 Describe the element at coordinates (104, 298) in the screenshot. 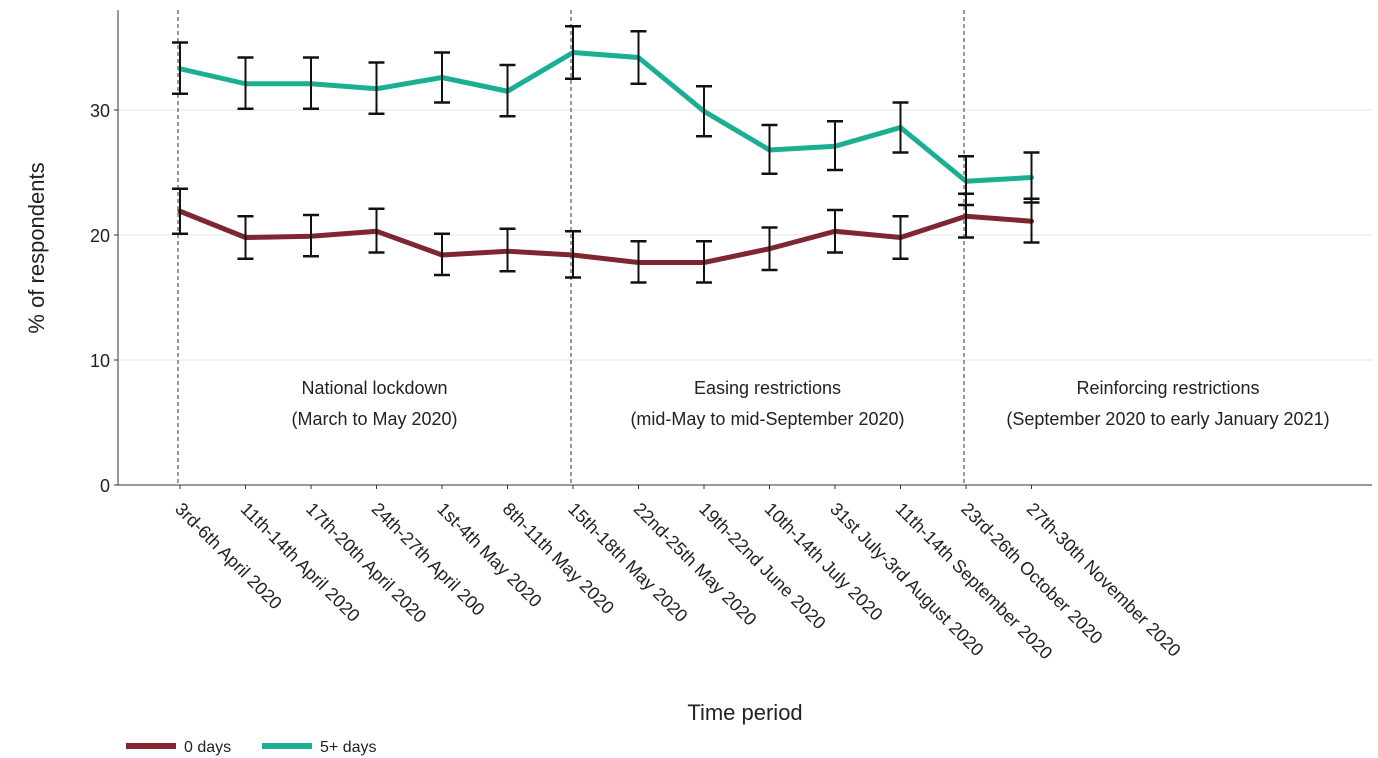

I see `y-tick-labels: 0 10 20 30` at that location.